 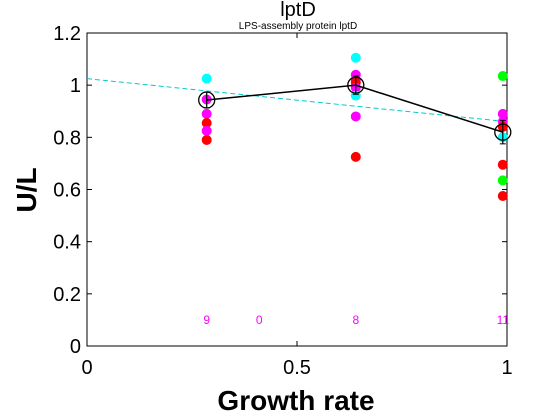 I want to click on x-axis-label: Growth rate, so click(x=295, y=400).